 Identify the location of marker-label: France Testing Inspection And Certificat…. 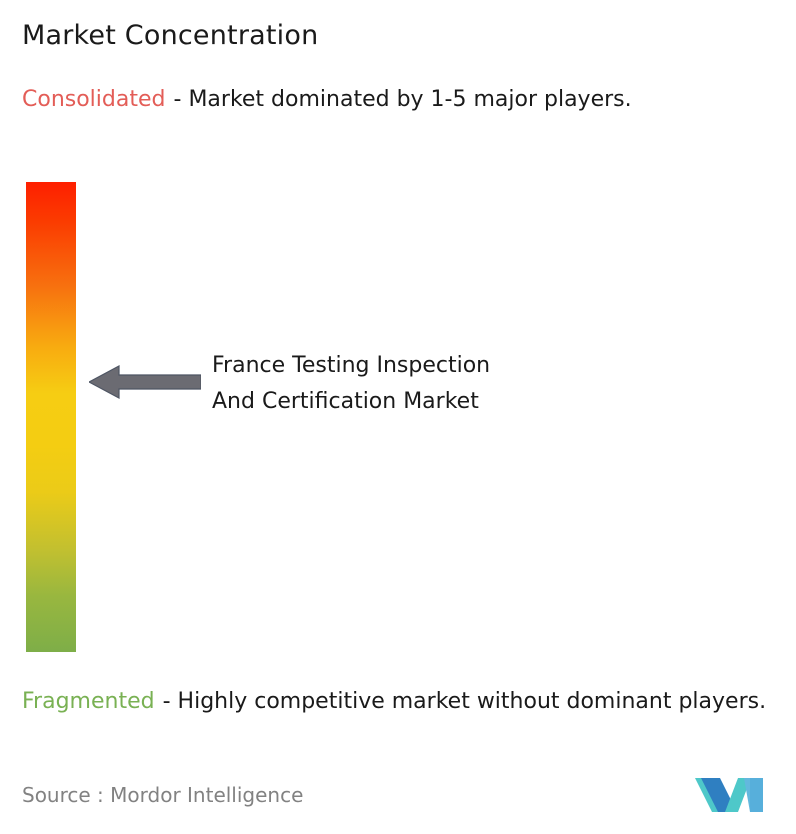
(351, 384).